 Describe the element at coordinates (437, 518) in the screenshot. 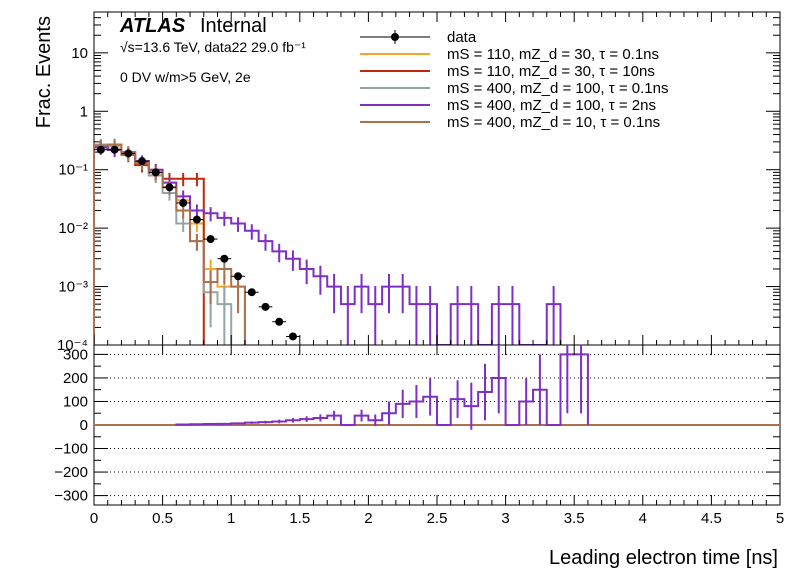

I see `x-tick-label: 2.5` at that location.